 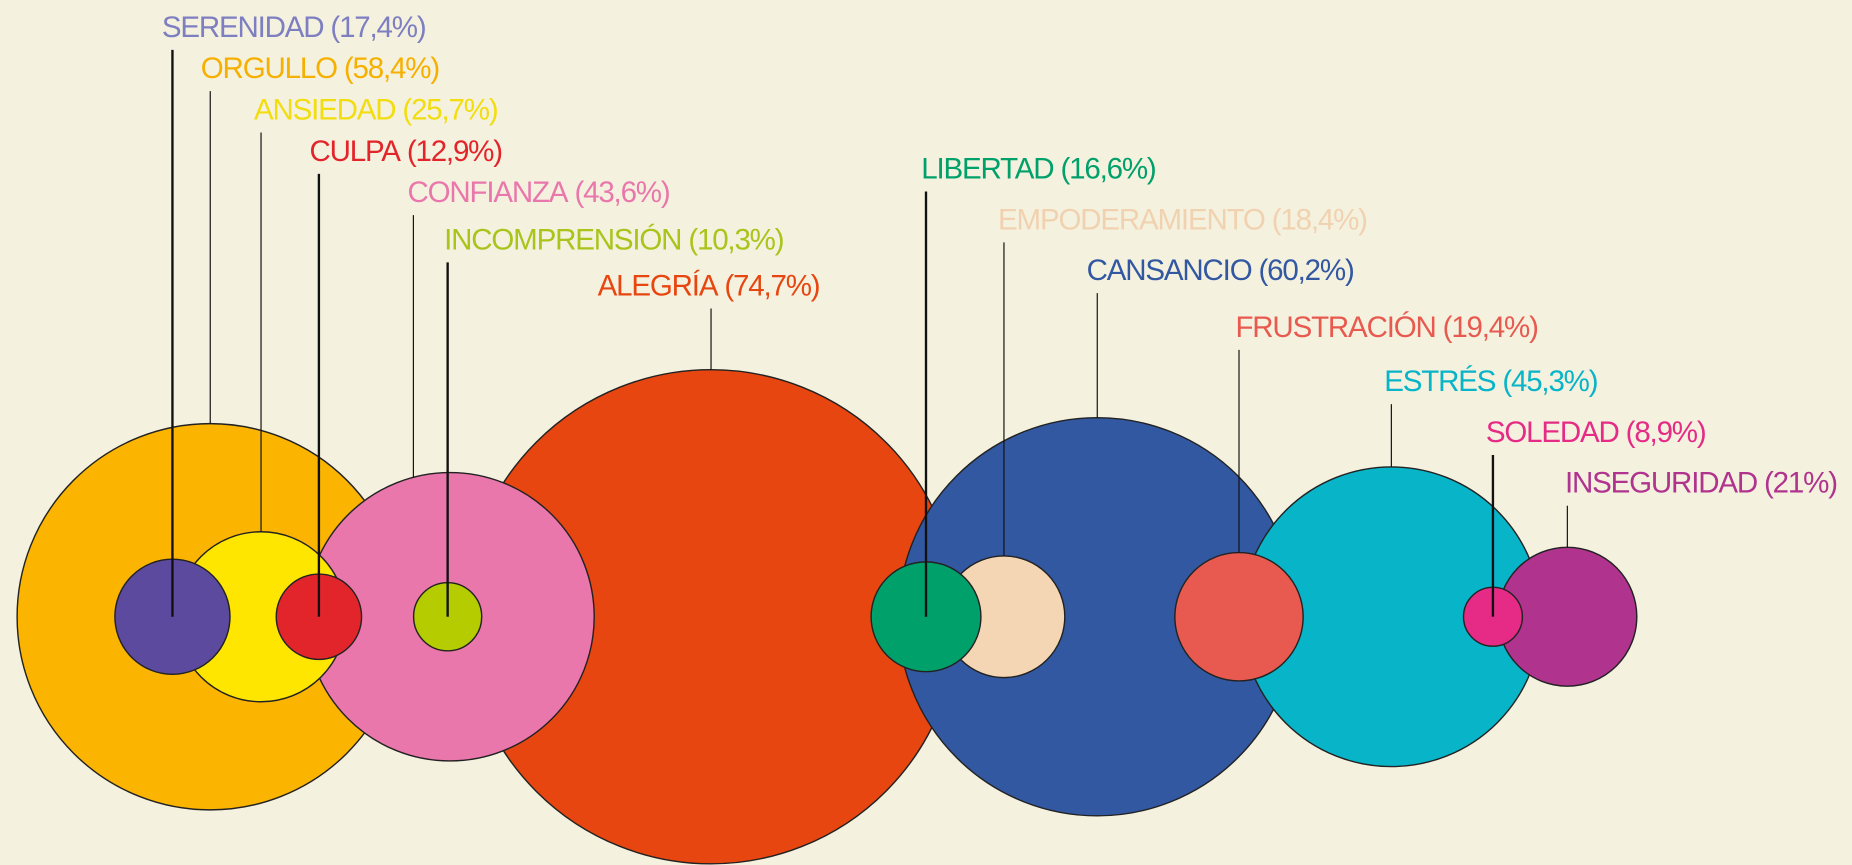 I want to click on bubble-label: SERENIDAD (17,4%), so click(x=294, y=27).